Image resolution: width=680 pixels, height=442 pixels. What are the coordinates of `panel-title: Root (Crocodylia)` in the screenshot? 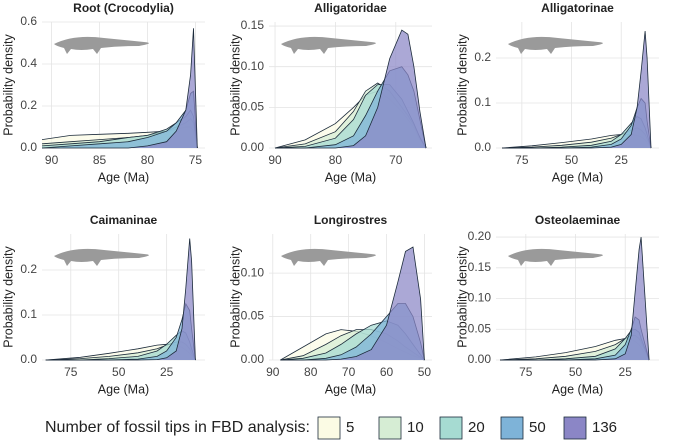 It's located at (123, 8).